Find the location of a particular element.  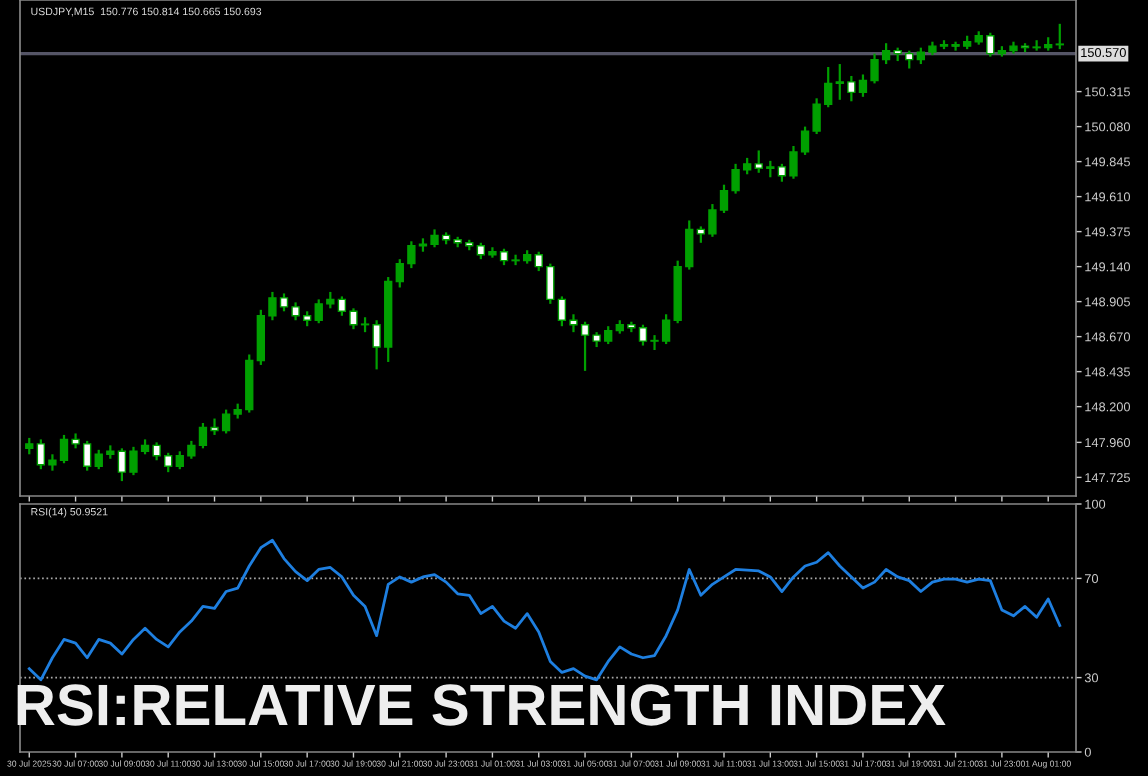

candlestick is located at coordinates (1059, 36).